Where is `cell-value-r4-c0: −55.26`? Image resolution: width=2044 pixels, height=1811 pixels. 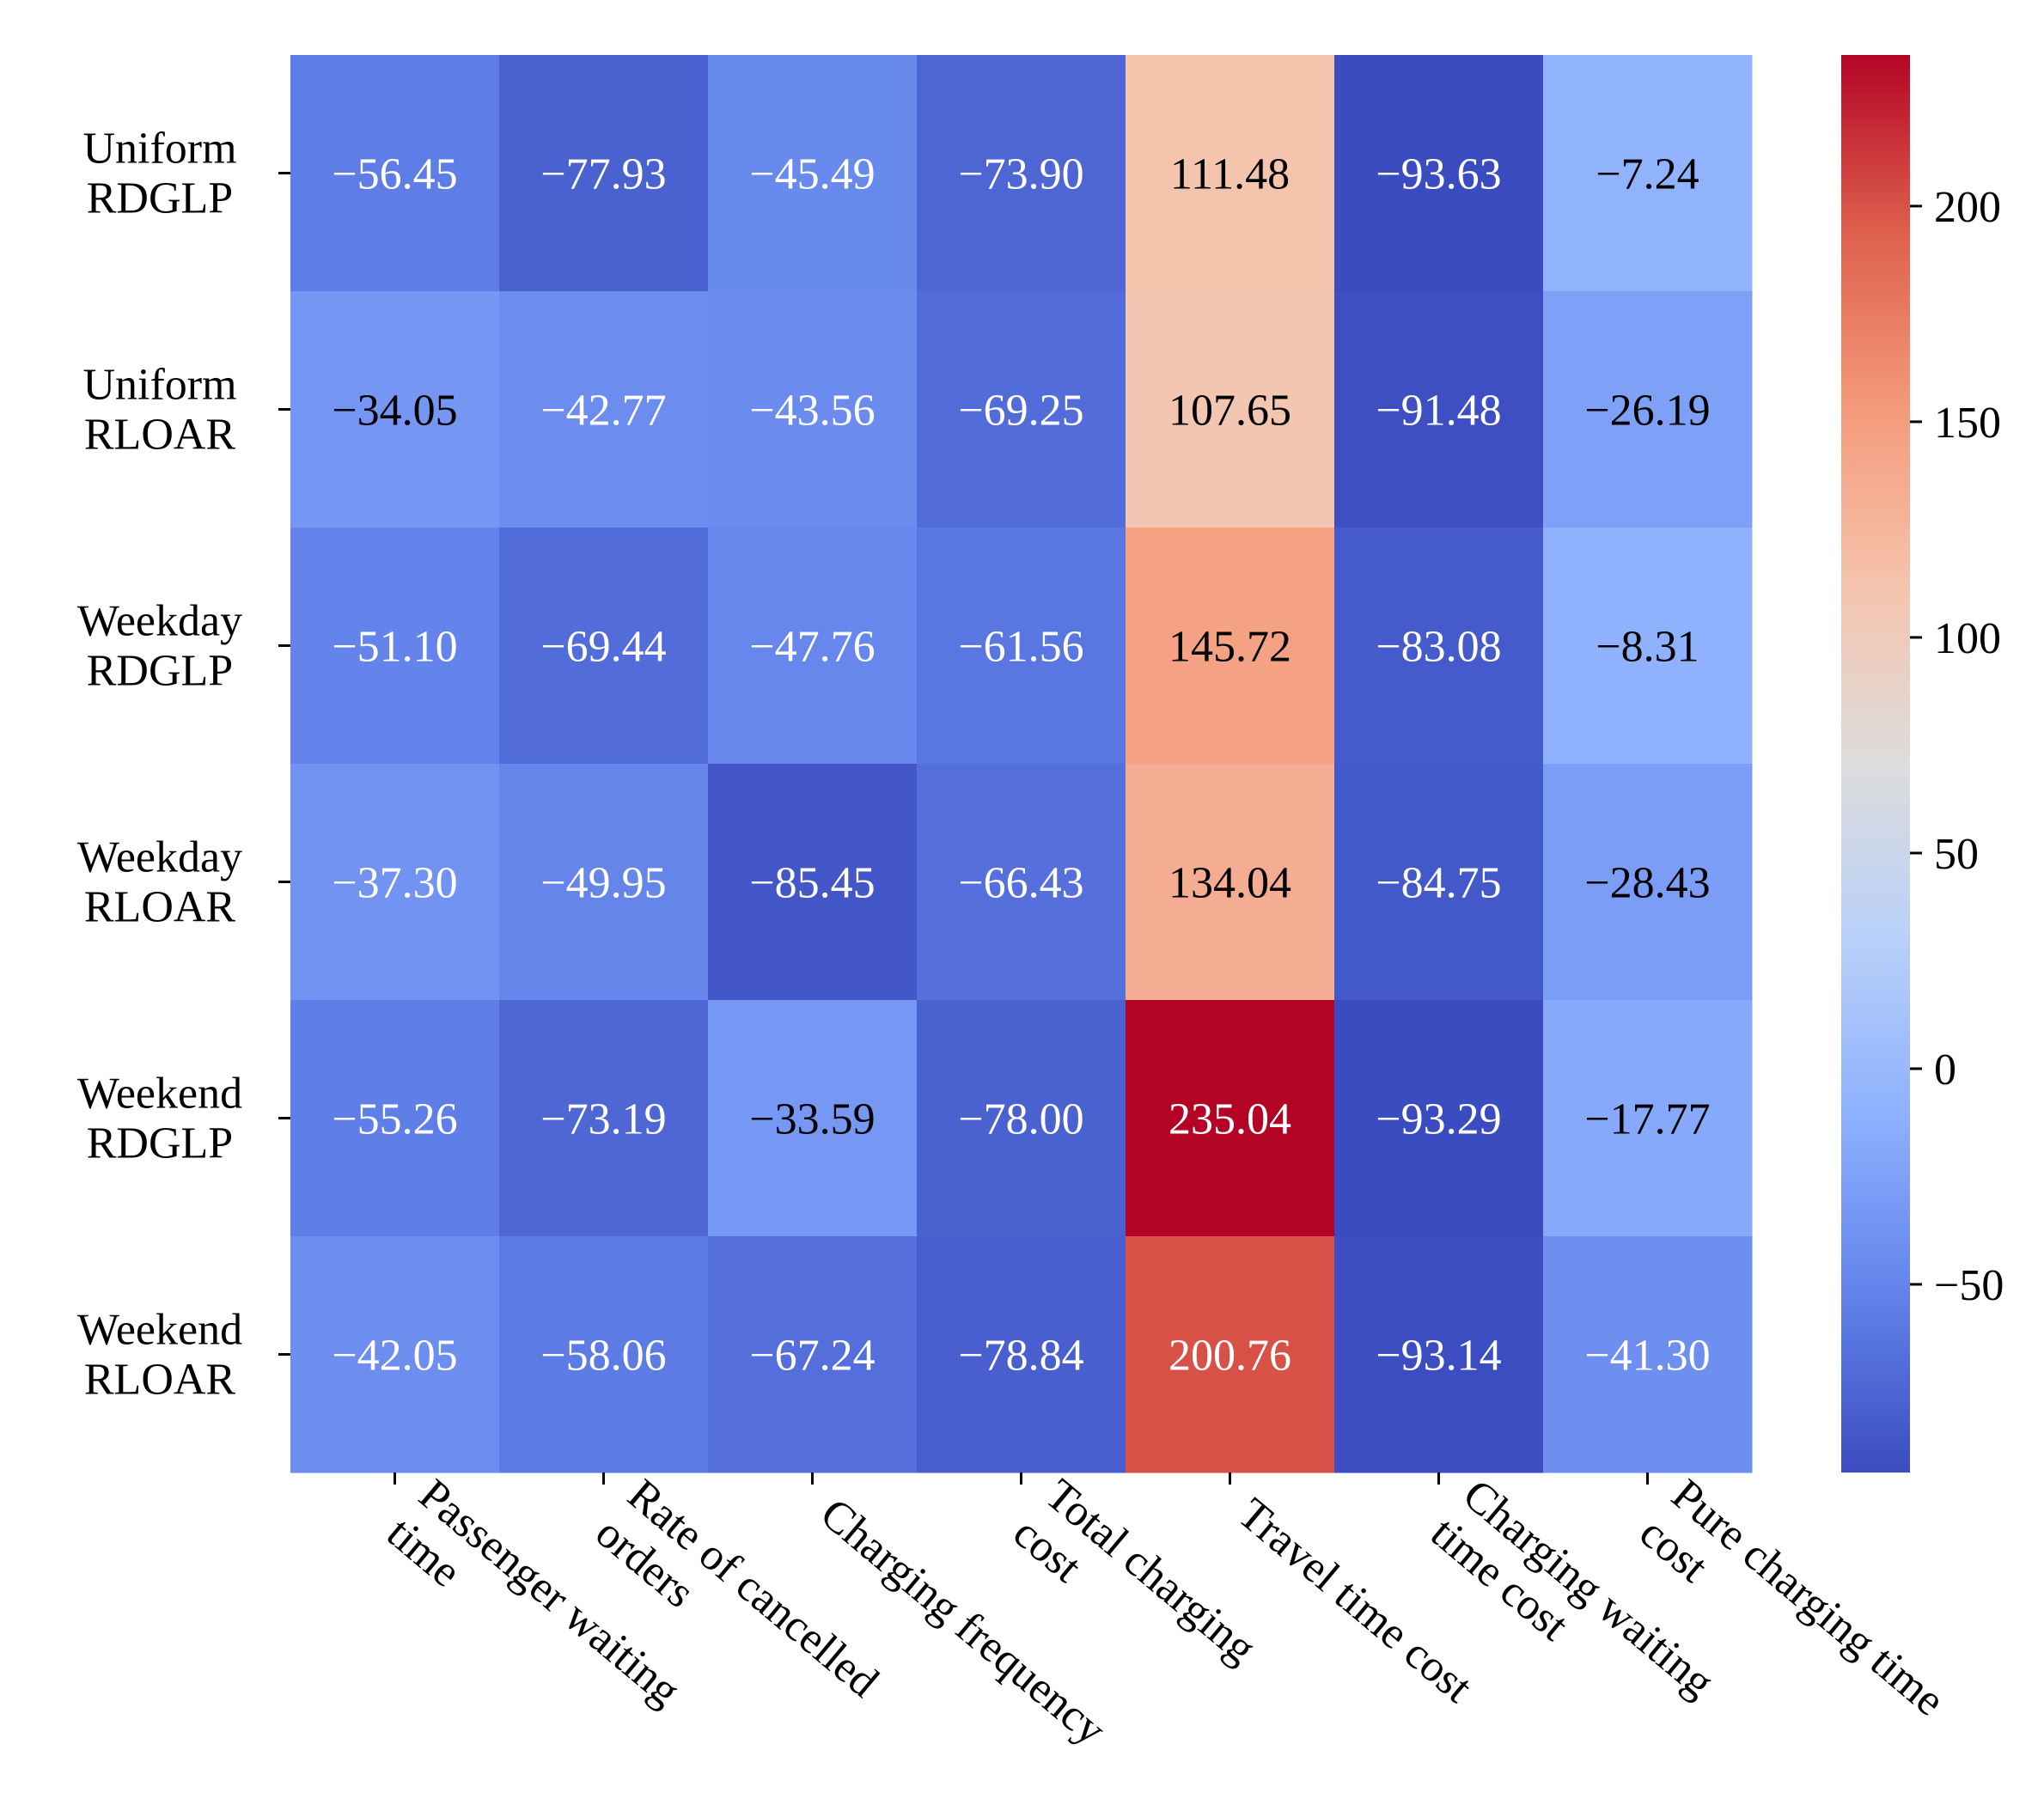 cell-value-r4-c0: −55.26 is located at coordinates (394, 1119).